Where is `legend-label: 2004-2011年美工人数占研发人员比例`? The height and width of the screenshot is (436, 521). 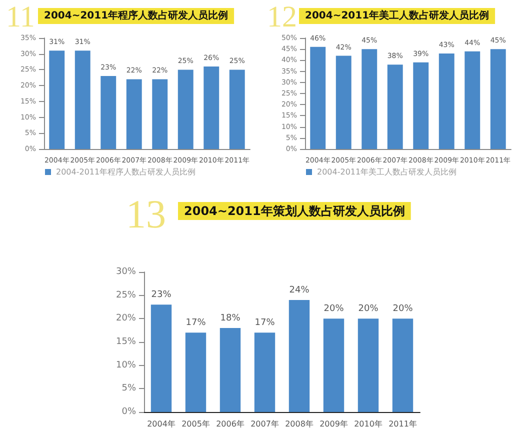 legend-label: 2004-2011年美工人数占研发人员比例 is located at coordinates (387, 172).